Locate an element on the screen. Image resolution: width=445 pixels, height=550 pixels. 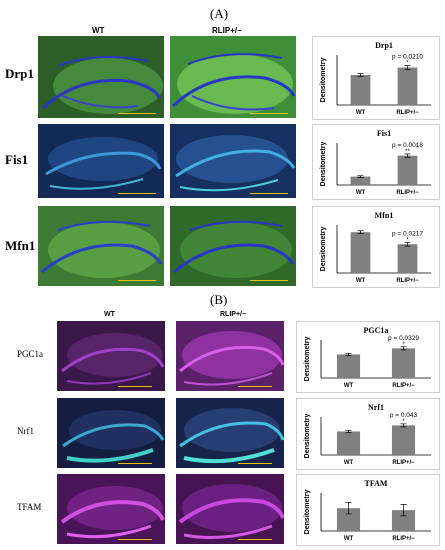
row-label-tfam: TFAM is located at coordinates (29, 507).